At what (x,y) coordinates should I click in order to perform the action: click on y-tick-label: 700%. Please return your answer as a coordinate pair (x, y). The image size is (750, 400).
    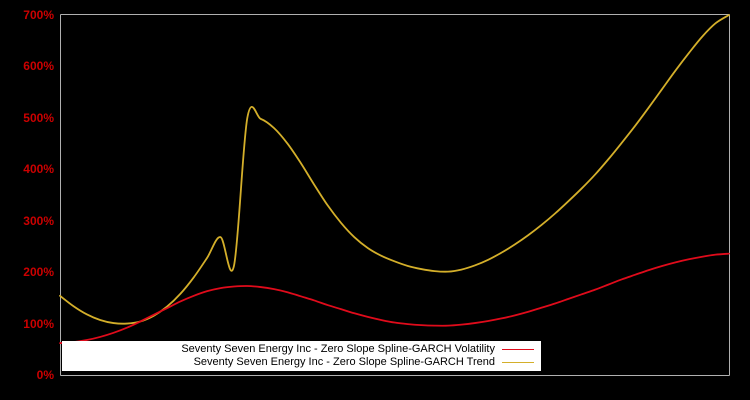
    Looking at the image, I should click on (38, 15).